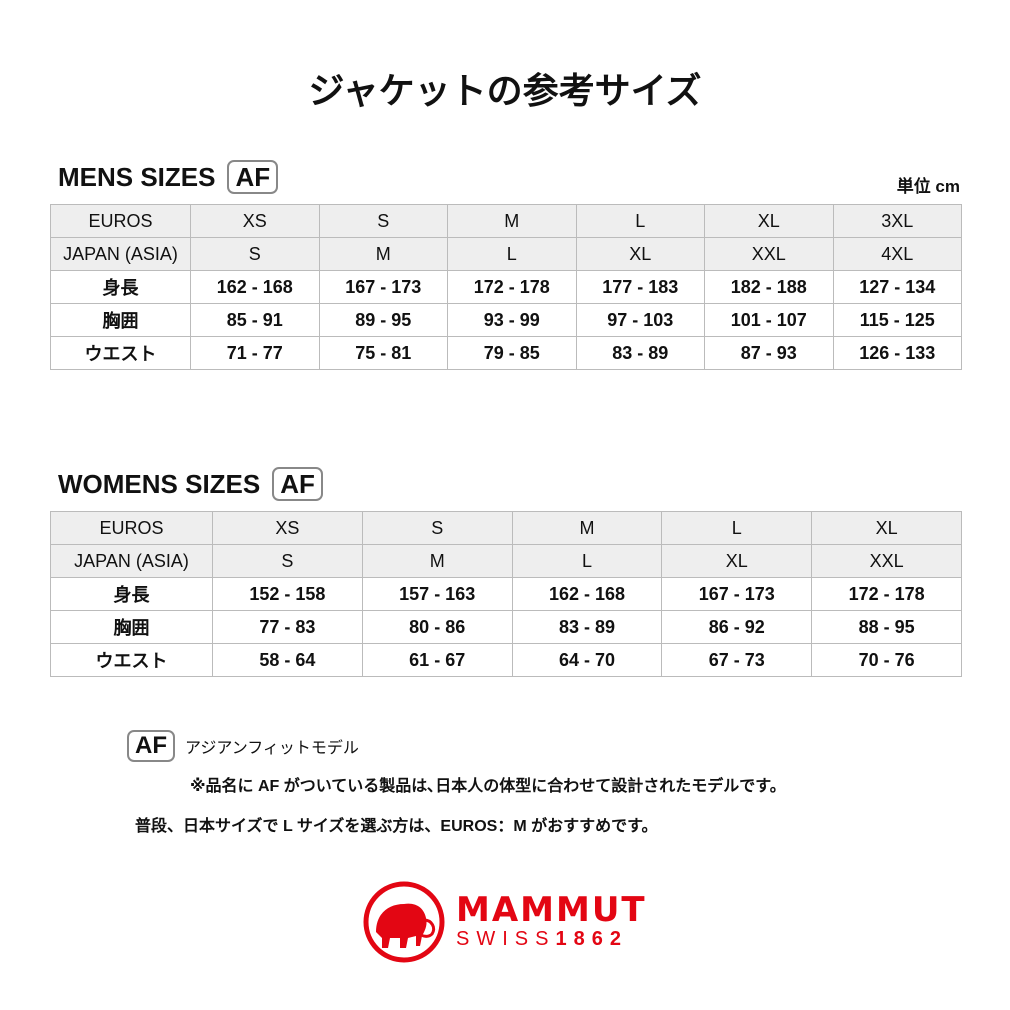 The image size is (1010, 1010). Describe the element at coordinates (506, 939) in the screenshot. I see `brand-swiss: SWISS` at that location.